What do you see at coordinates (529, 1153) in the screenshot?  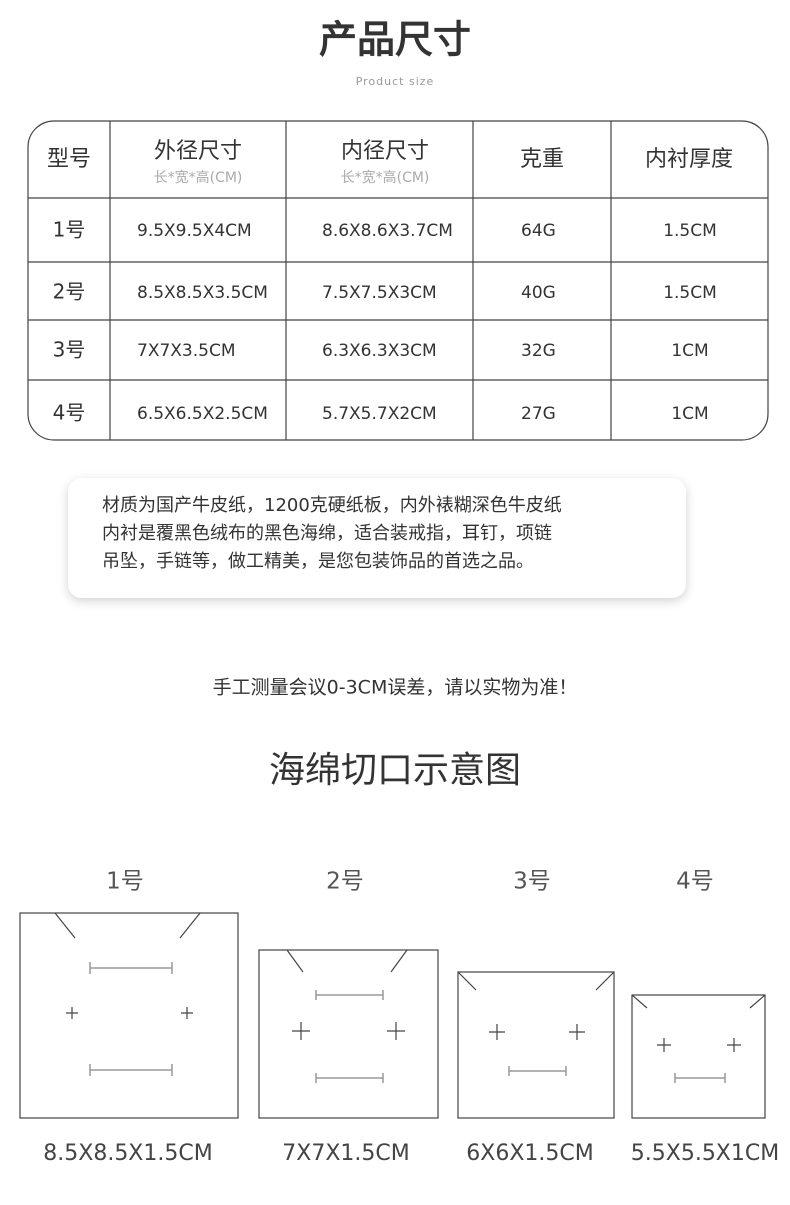 I see `diagram-size: 6X6X1.5CM` at bounding box center [529, 1153].